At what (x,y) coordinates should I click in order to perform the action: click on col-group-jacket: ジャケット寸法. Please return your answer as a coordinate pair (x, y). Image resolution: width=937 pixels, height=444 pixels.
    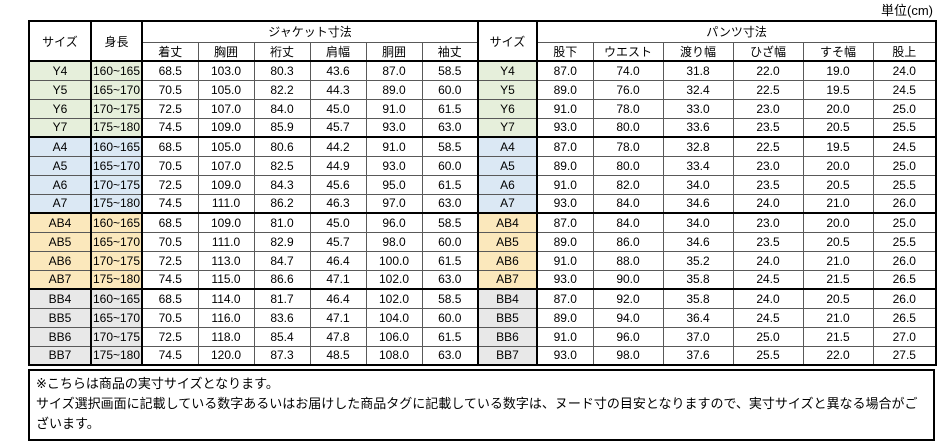
    Looking at the image, I should click on (310, 31).